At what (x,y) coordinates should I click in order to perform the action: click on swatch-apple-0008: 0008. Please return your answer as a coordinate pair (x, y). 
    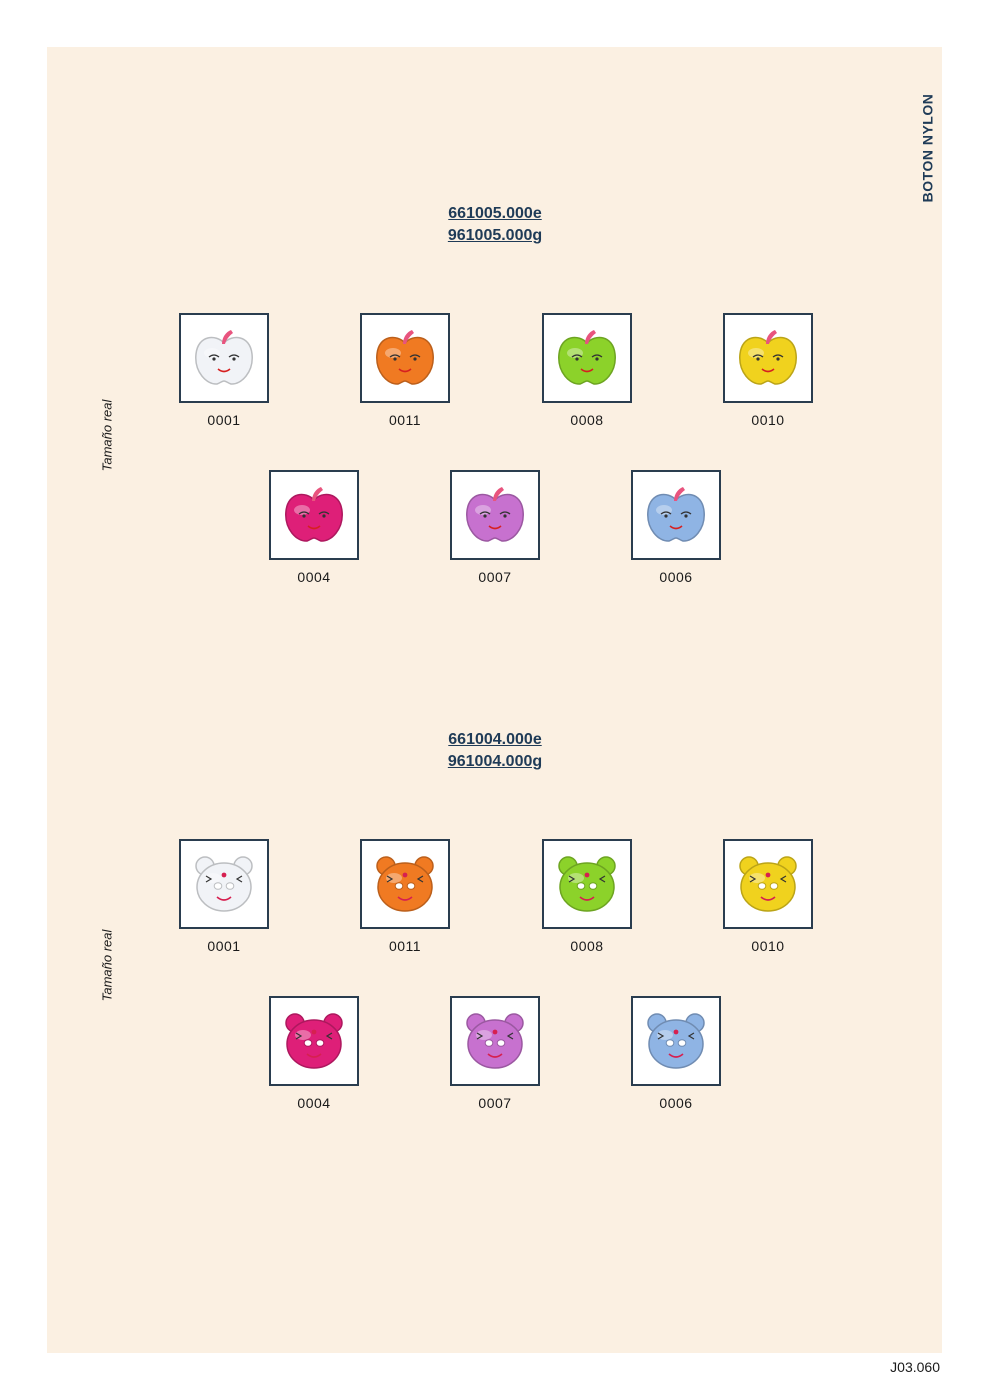
    Looking at the image, I should click on (587, 370).